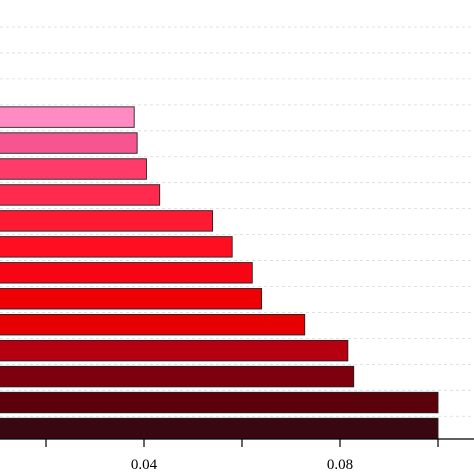 This screenshot has width=474, height=474. I want to click on x-tick-label: 0.08, so click(340, 465).